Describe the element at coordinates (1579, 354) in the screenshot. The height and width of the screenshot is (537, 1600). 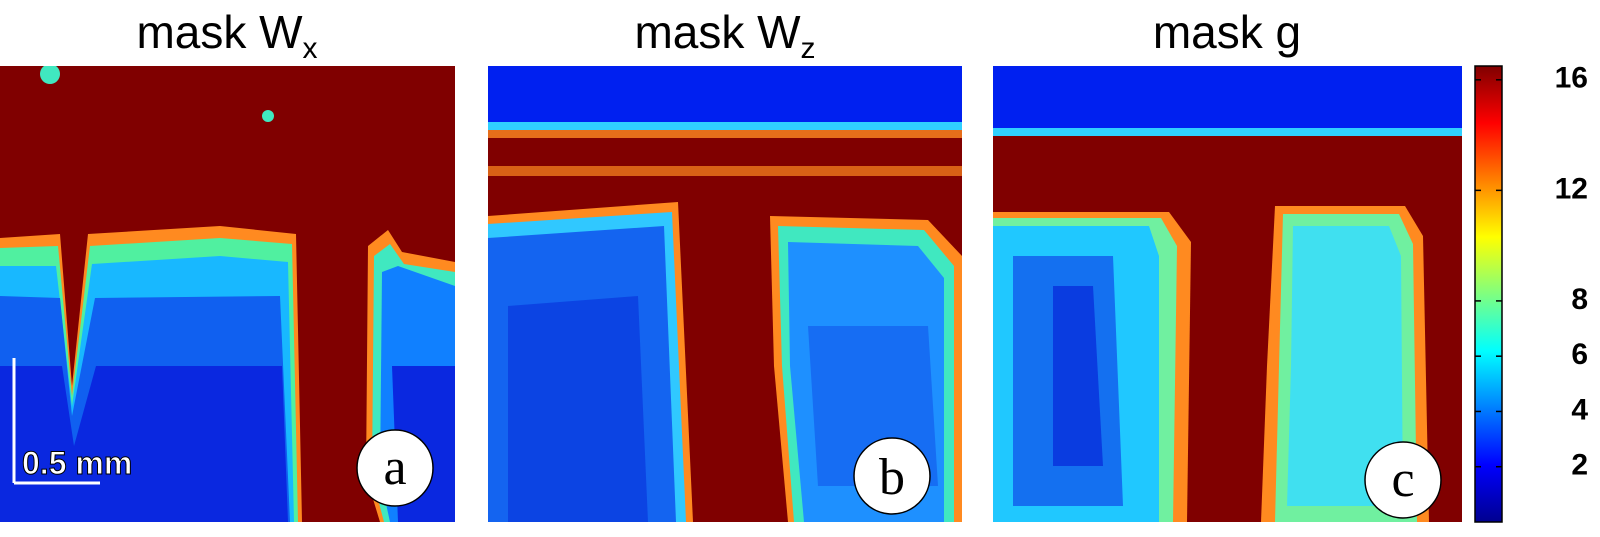
I see `tick-label: 6` at that location.